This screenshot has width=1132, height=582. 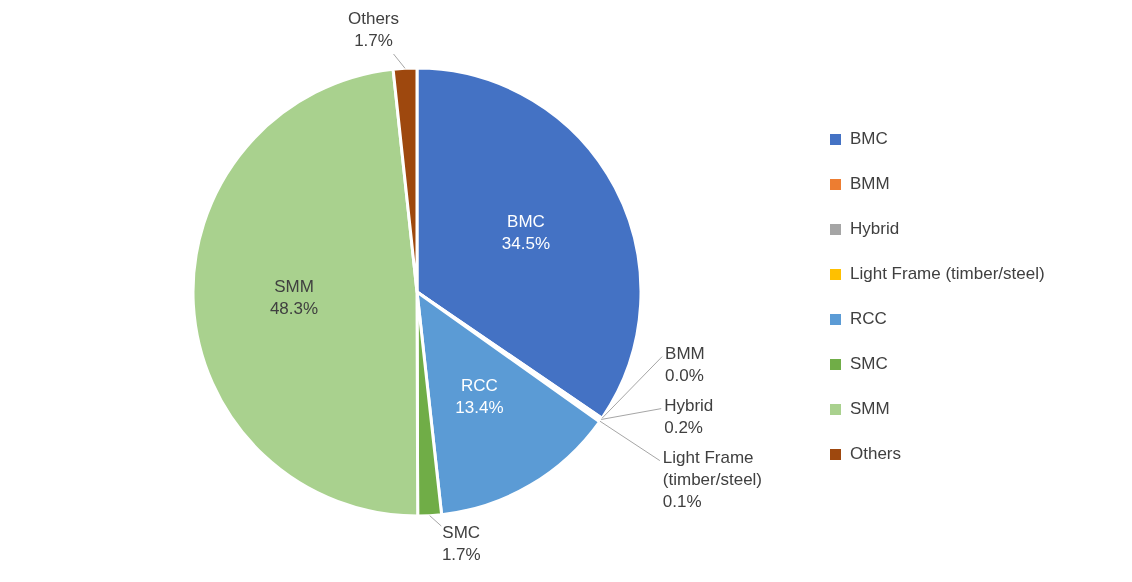 What do you see at coordinates (870, 184) in the screenshot?
I see `legend-label: BMM` at bounding box center [870, 184].